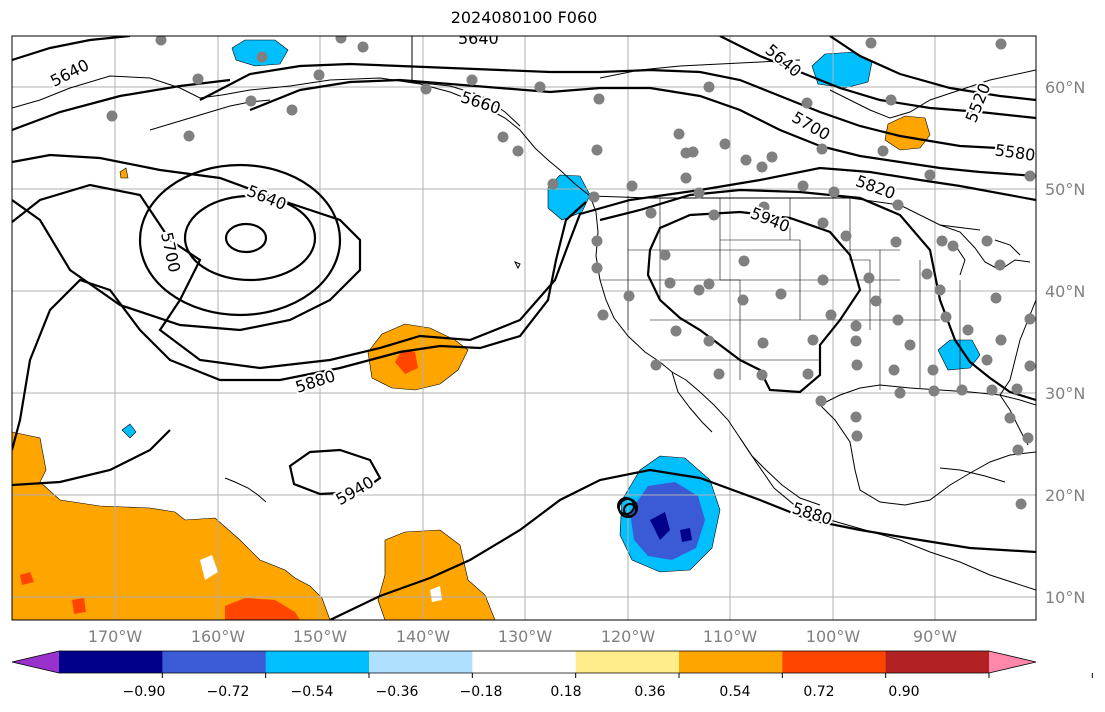  What do you see at coordinates (312, 692) in the screenshot?
I see `colorbar-tick: −0.54` at bounding box center [312, 692].